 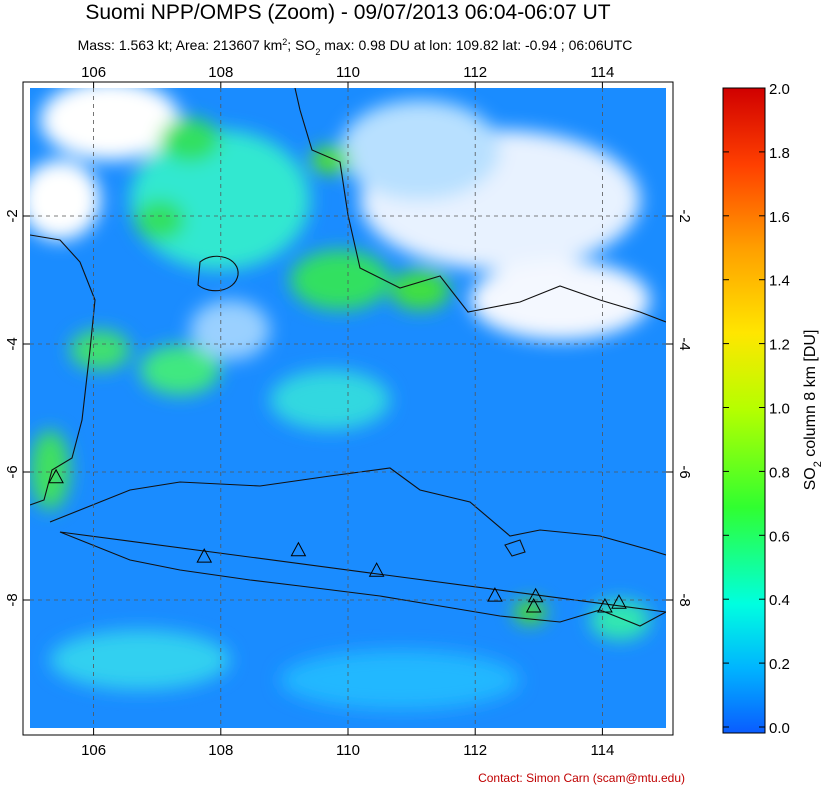 What do you see at coordinates (779, 472) in the screenshot?
I see `colorbar-tick-label: 0.8` at bounding box center [779, 472].